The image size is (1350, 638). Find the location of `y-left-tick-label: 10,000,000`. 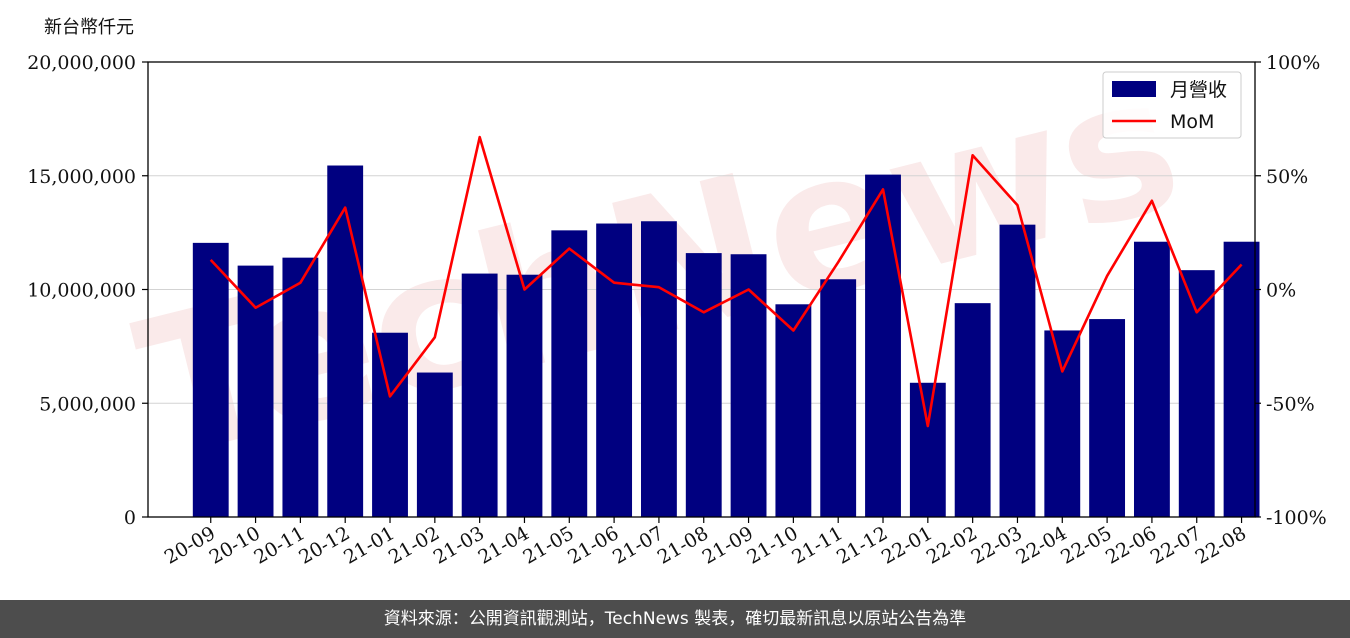

y-left-tick-label: 10,000,000 is located at coordinates (81, 291).